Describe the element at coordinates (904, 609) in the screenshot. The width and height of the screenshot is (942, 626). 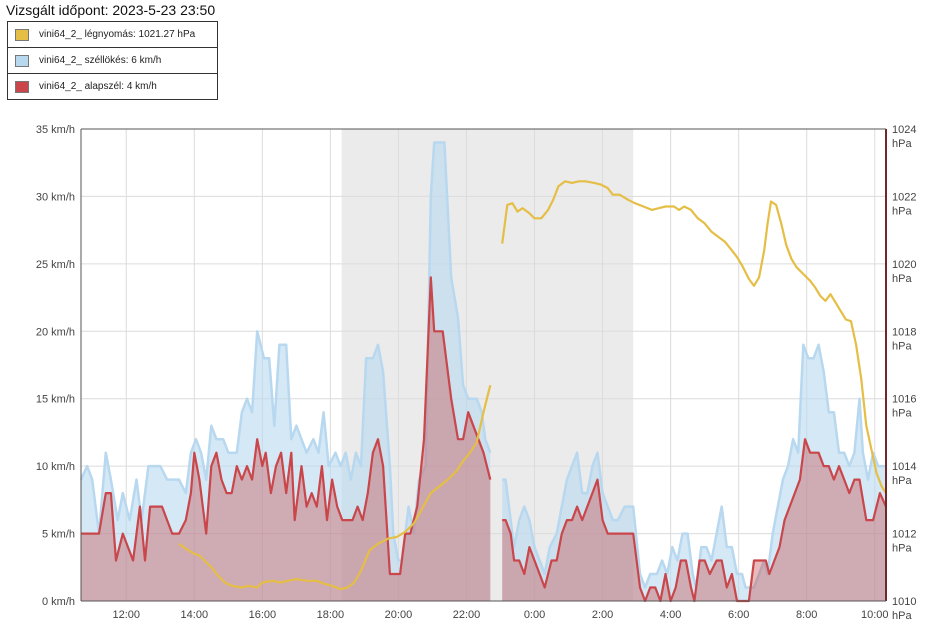
I see `y-right-tick-label: 1010 hPa` at that location.